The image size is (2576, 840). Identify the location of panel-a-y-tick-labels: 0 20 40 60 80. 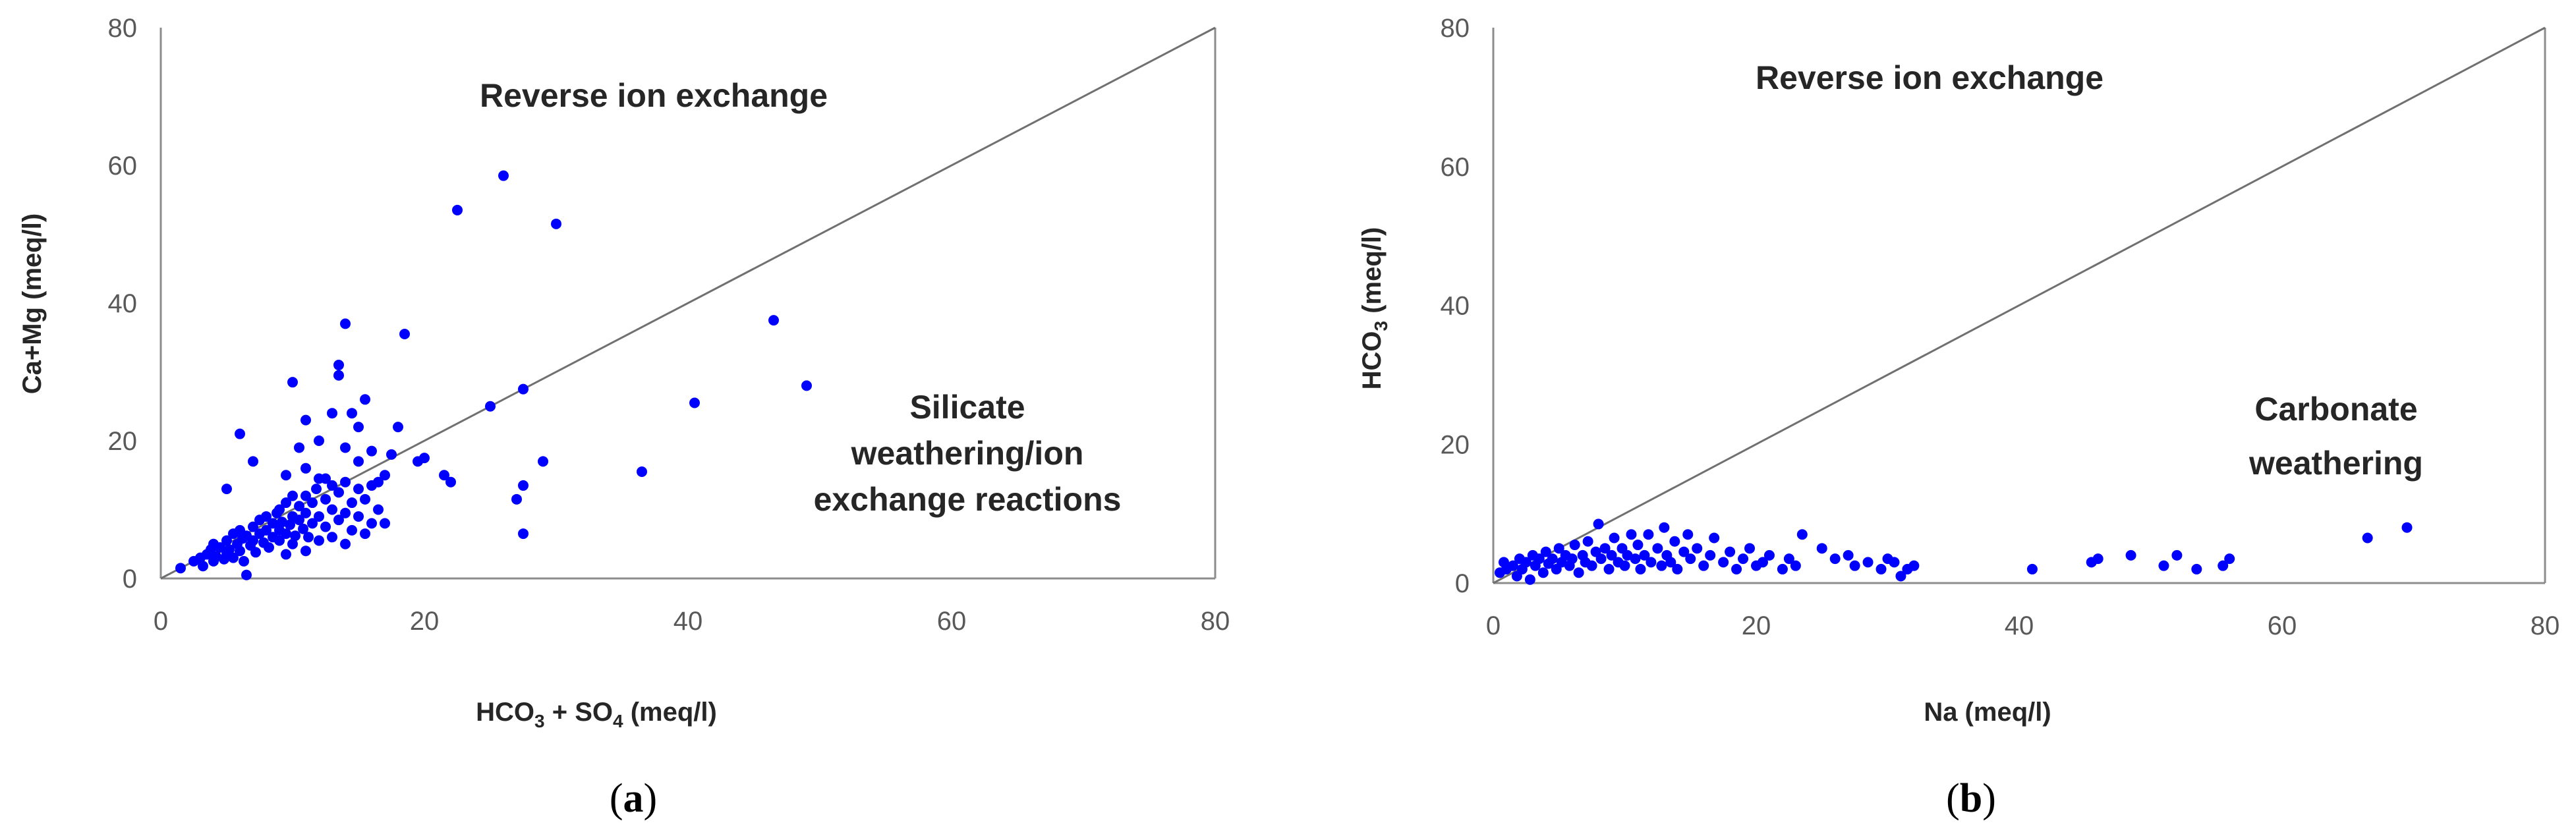
(123, 304).